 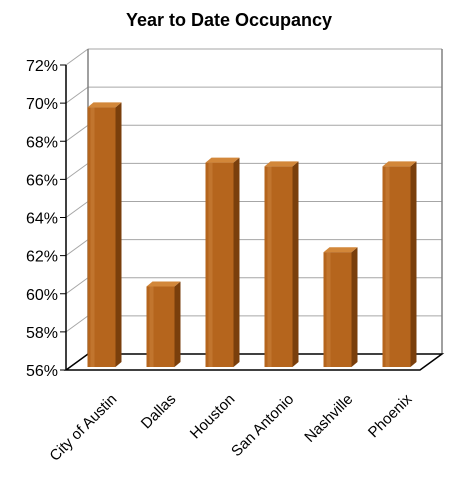 What do you see at coordinates (254, 362) in the screenshot?
I see `floor` at bounding box center [254, 362].